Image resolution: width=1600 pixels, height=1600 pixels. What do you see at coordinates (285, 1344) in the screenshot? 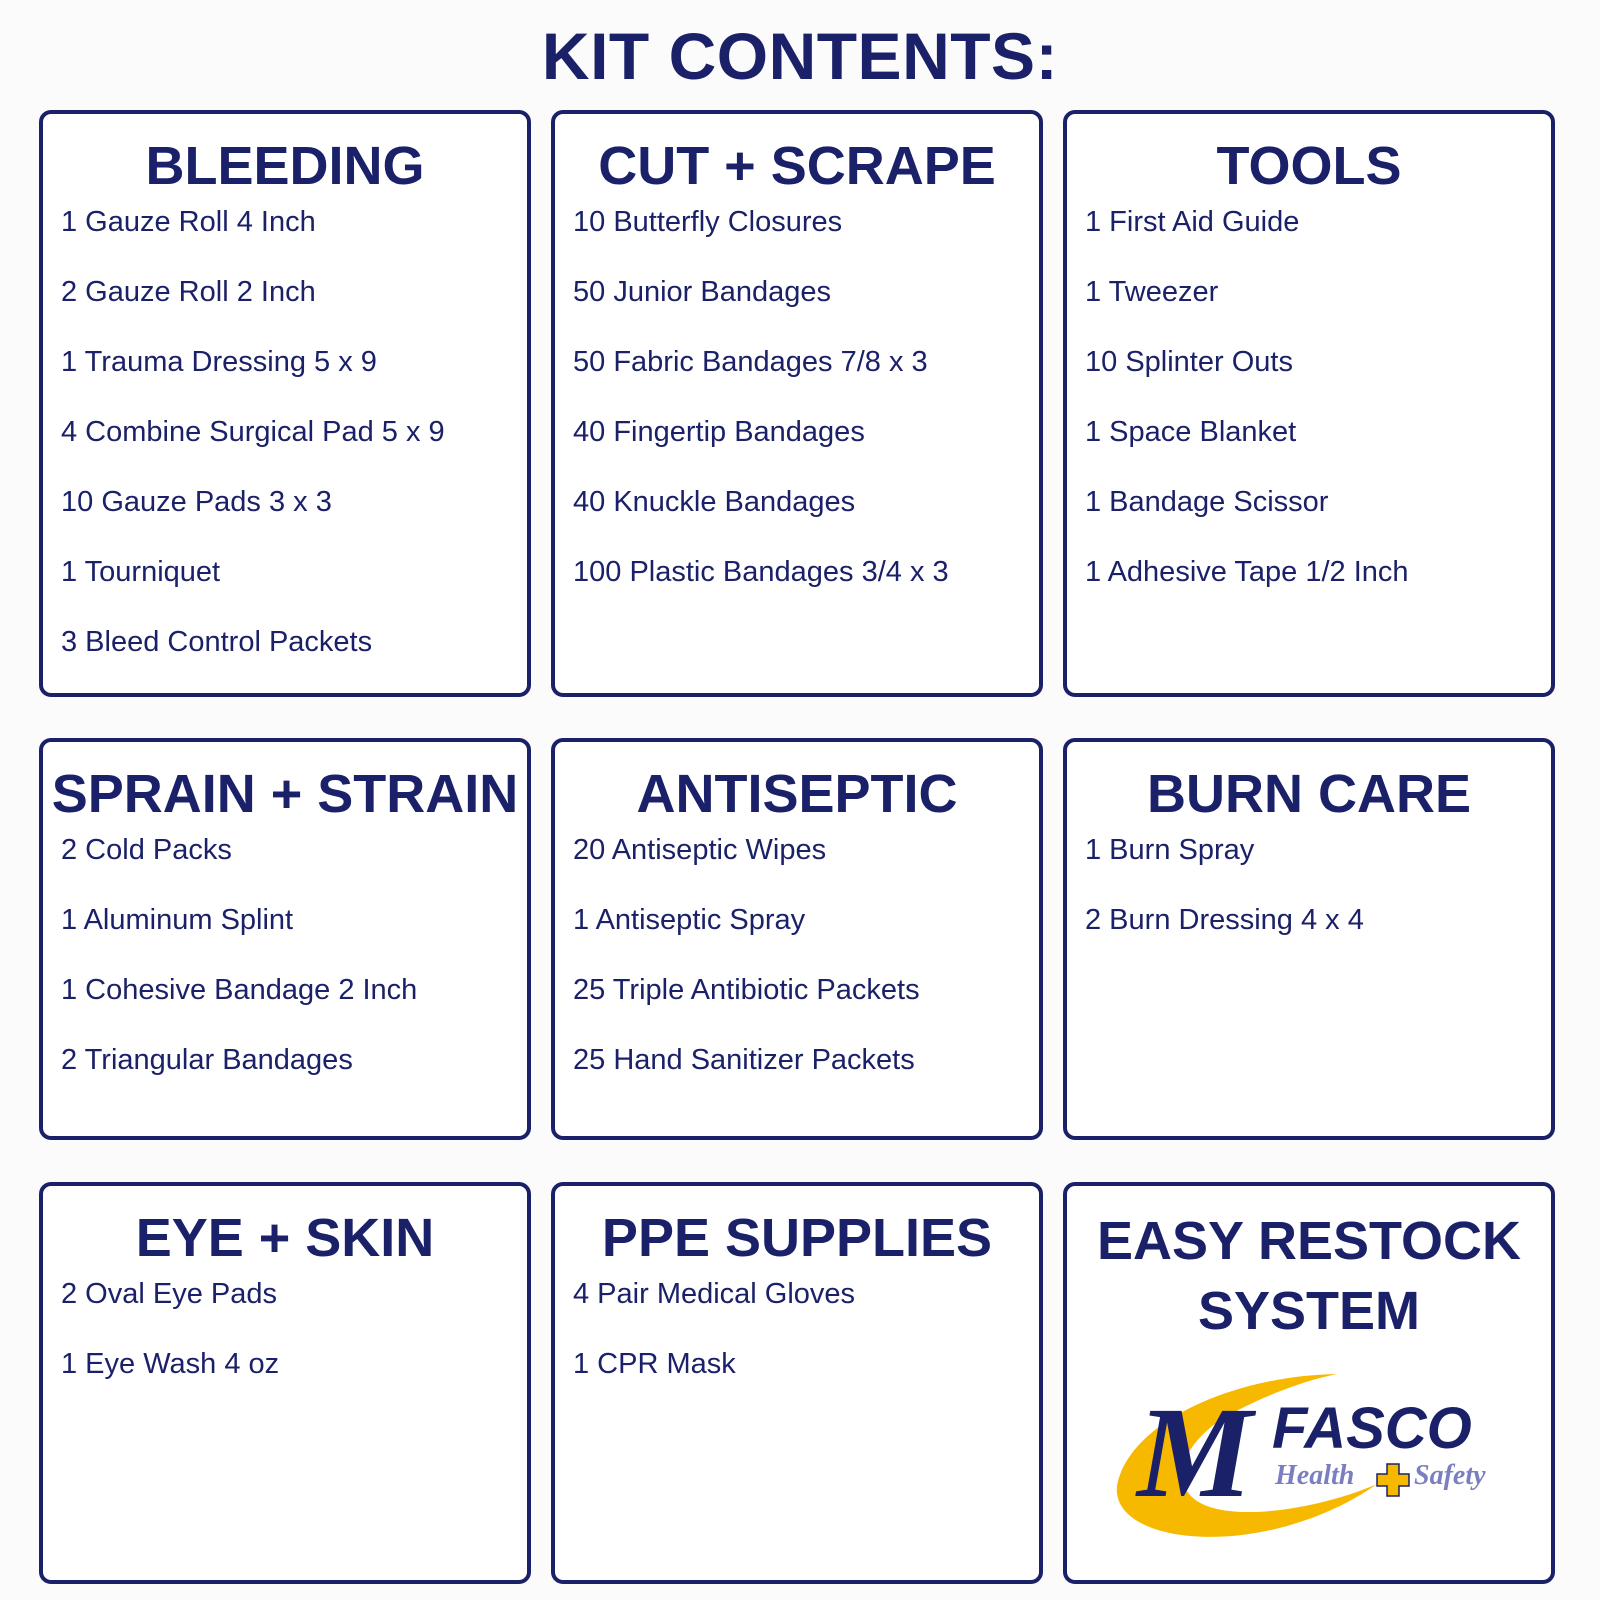
I see `item-list: 2 Oval Eye Pads 1 Eye Wash 4 oz` at bounding box center [285, 1344].